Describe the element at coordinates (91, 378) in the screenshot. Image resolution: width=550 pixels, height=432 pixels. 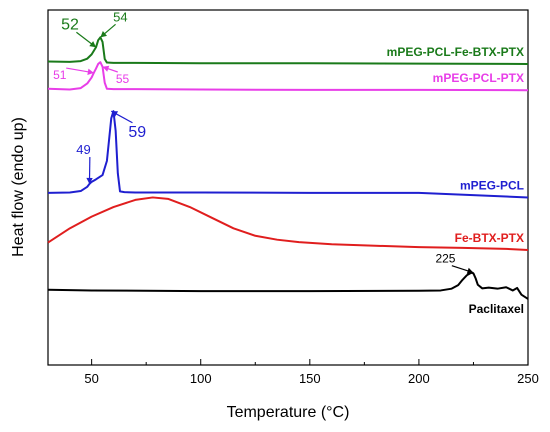
I see `x-tick-label: 50` at that location.